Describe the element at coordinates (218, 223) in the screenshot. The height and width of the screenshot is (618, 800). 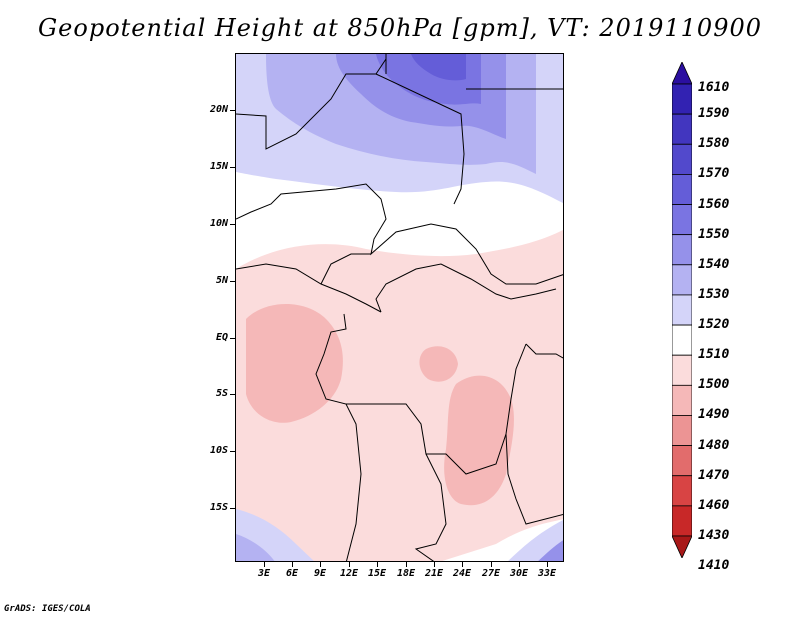
I see `y-tick-label: 10N` at that location.